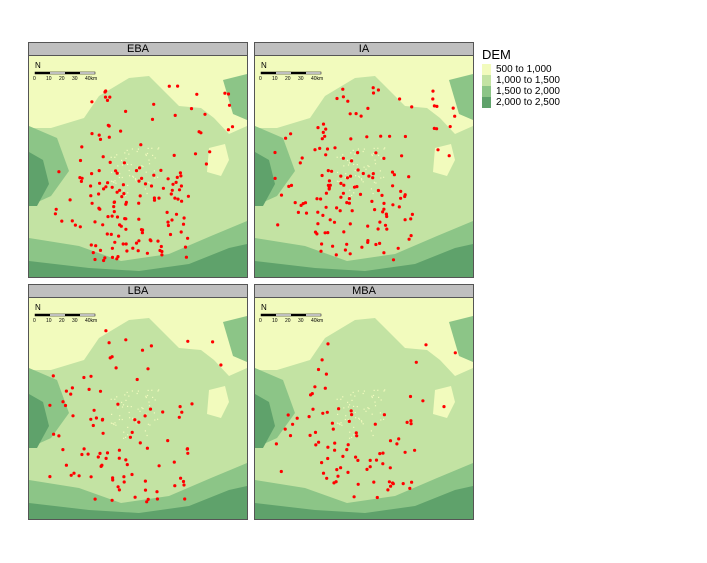 The image size is (707, 563). Describe the element at coordinates (301, 79) in the screenshot. I see `scale-tick-label: 30` at that location.